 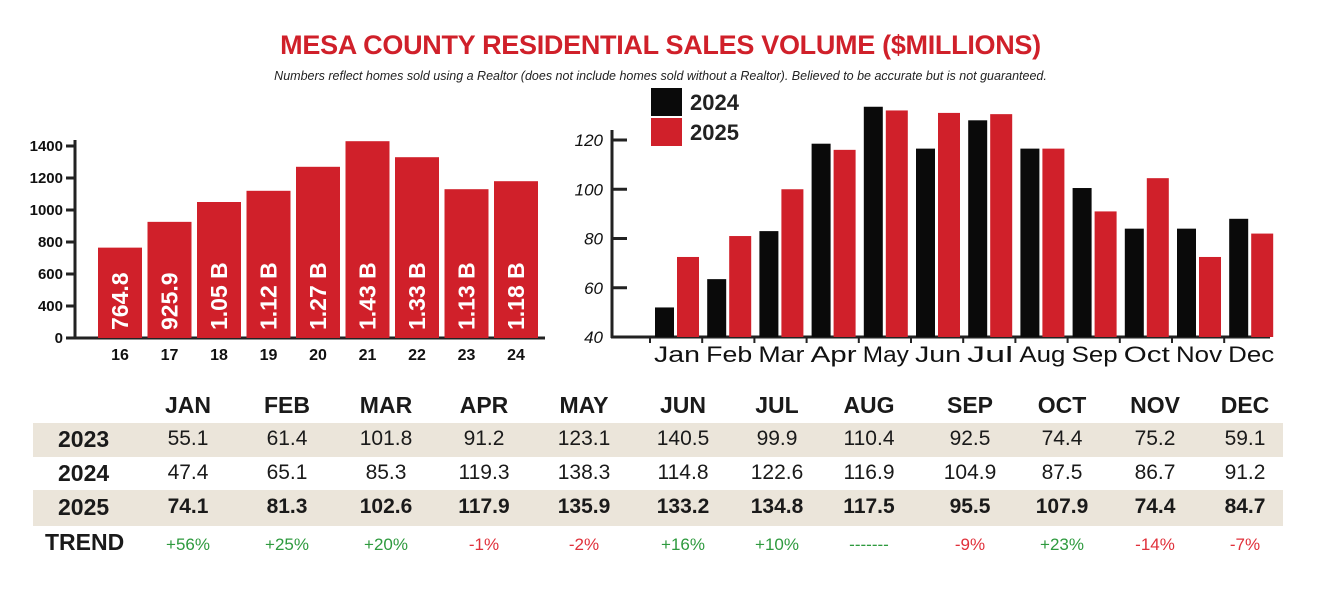 I want to click on x-tick-label-right: Aug, so click(x=1042, y=354).